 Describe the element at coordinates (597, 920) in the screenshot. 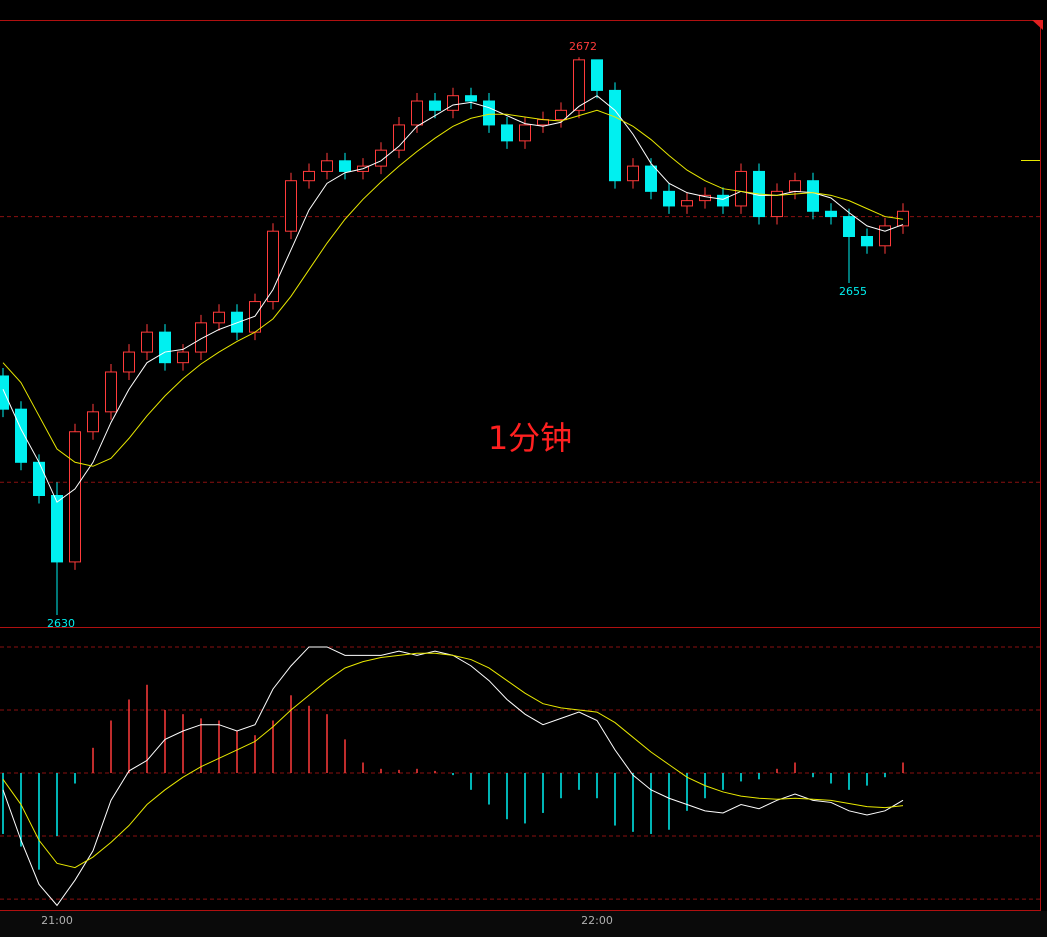

I see `x-tick-label: 22:00` at that location.